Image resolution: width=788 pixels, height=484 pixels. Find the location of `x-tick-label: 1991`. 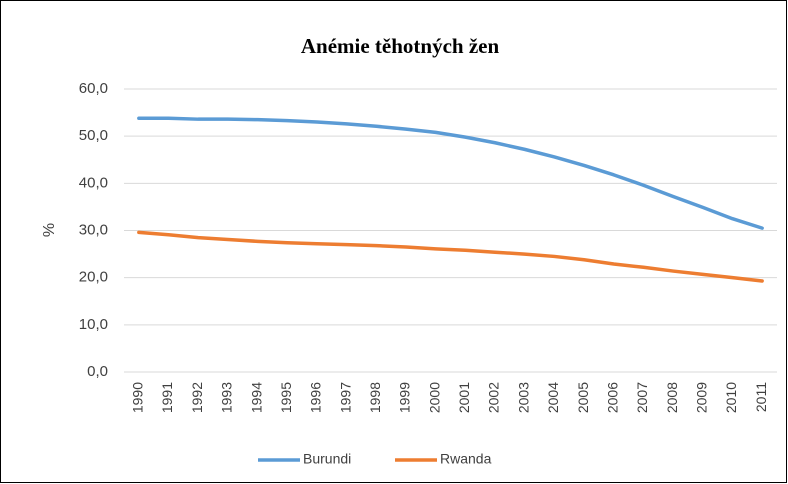

x-tick-label: 1991 is located at coordinates (167, 397).